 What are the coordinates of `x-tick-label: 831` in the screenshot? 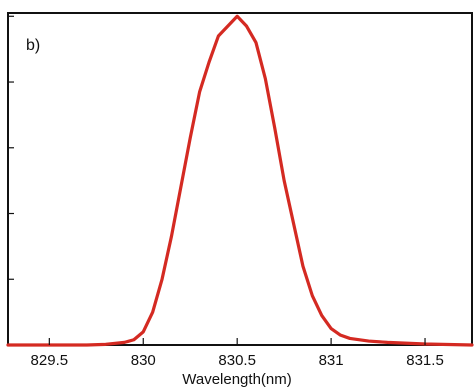 It's located at (331, 360).